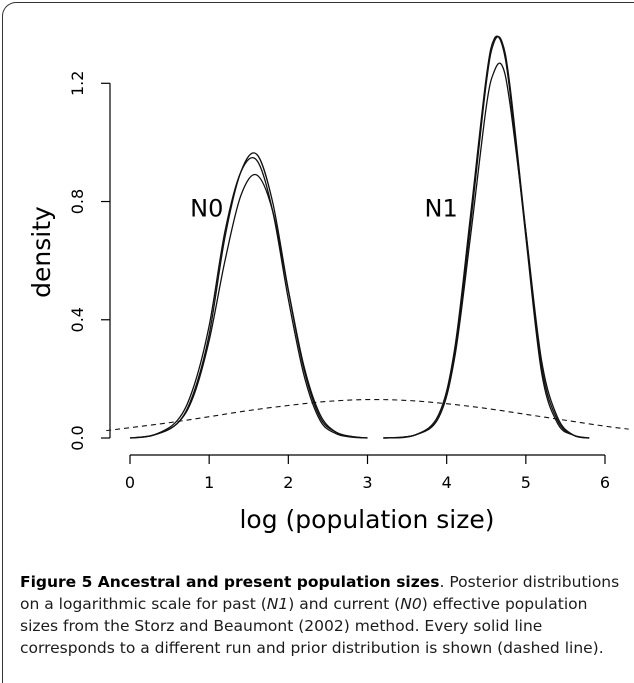 This screenshot has height=683, width=634. What do you see at coordinates (209, 482) in the screenshot?
I see `x-tick-label: 1` at bounding box center [209, 482].